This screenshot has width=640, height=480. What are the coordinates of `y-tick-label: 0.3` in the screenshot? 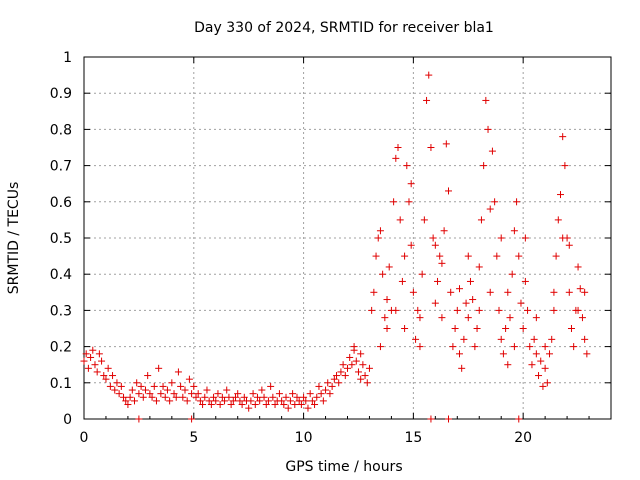 It's located at (61, 311).